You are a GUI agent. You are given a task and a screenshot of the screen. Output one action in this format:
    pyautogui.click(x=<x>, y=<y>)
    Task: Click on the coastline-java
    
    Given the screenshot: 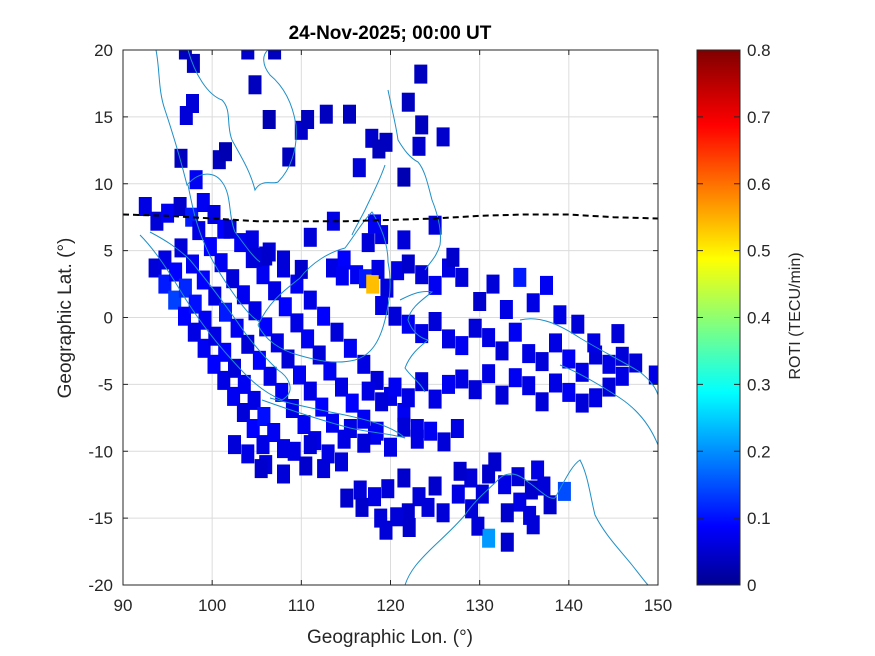 What is the action you would take?
    pyautogui.click(x=333, y=418)
    